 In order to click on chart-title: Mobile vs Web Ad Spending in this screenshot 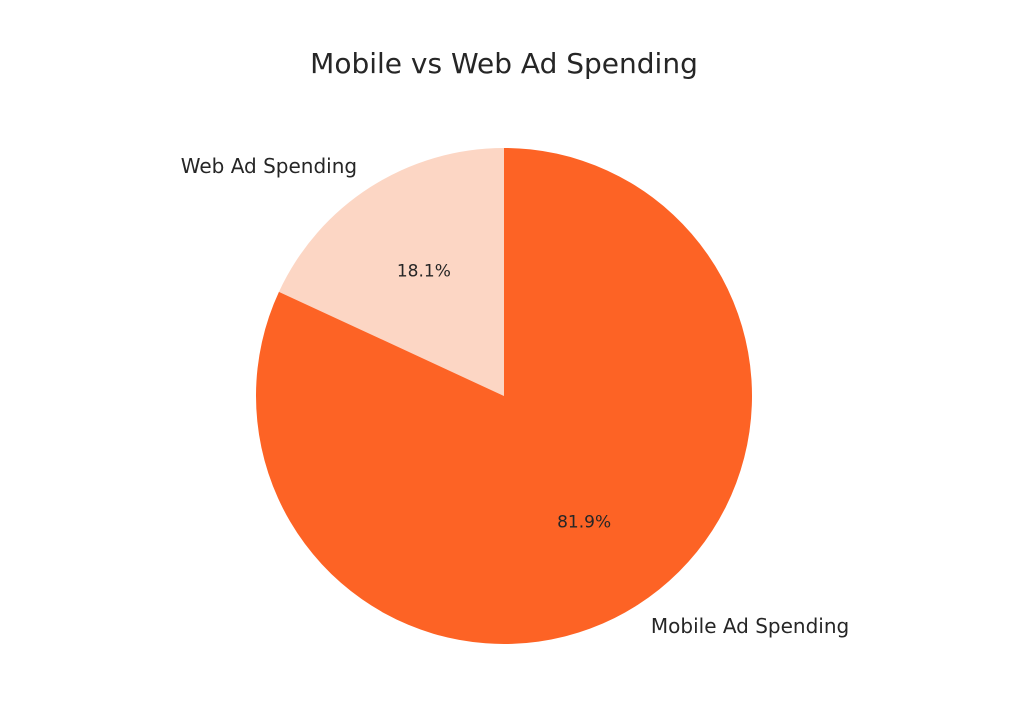, I will do `click(504, 63)`.